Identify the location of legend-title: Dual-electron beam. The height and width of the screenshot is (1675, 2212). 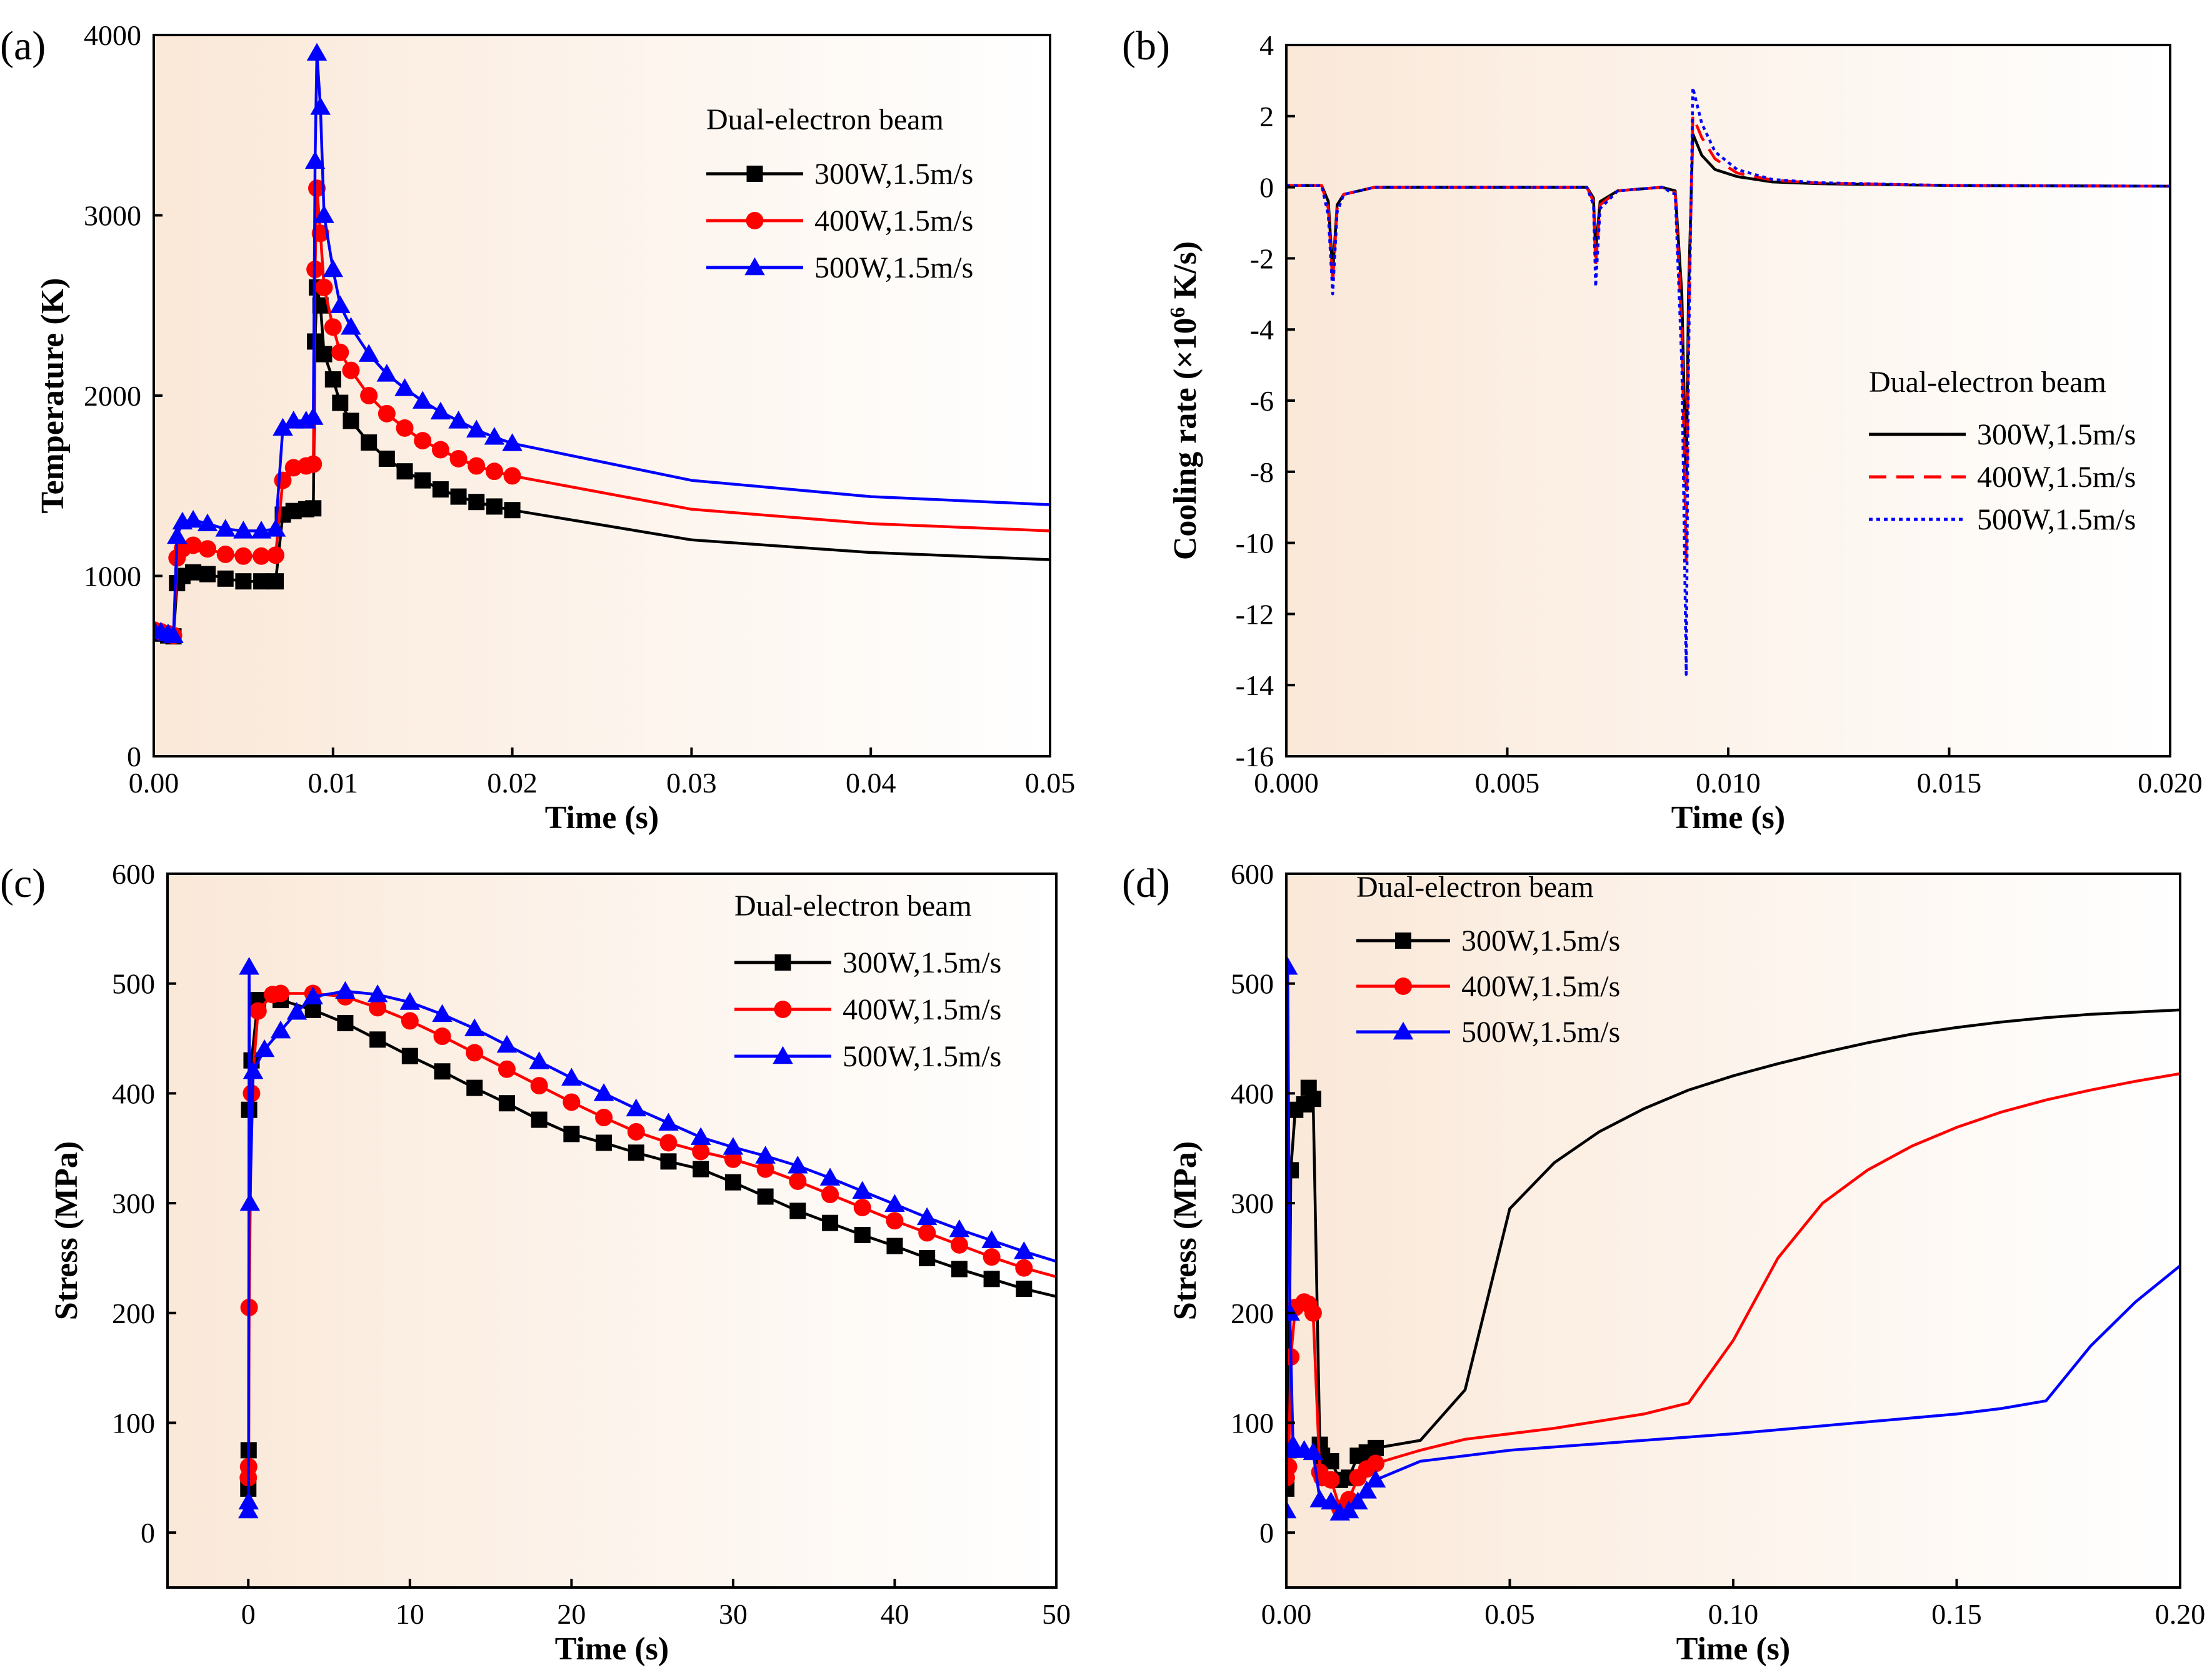
(853, 906).